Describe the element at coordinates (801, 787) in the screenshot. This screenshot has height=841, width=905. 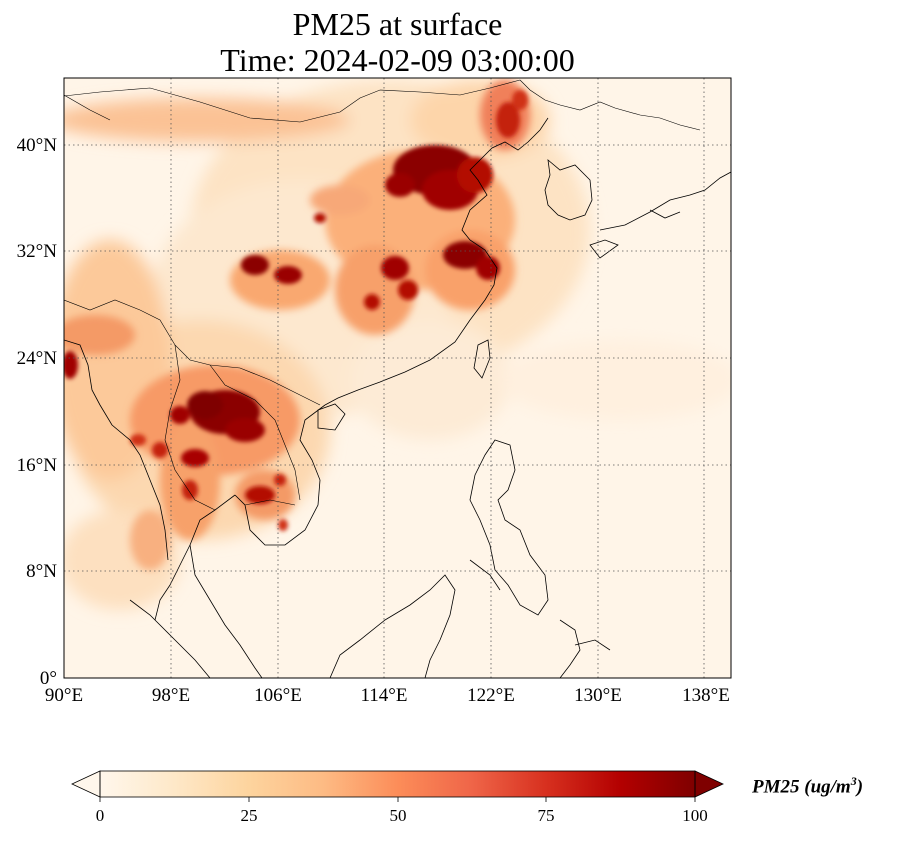
I see `colorbar-label-main: PM25 (ug/m` at that location.